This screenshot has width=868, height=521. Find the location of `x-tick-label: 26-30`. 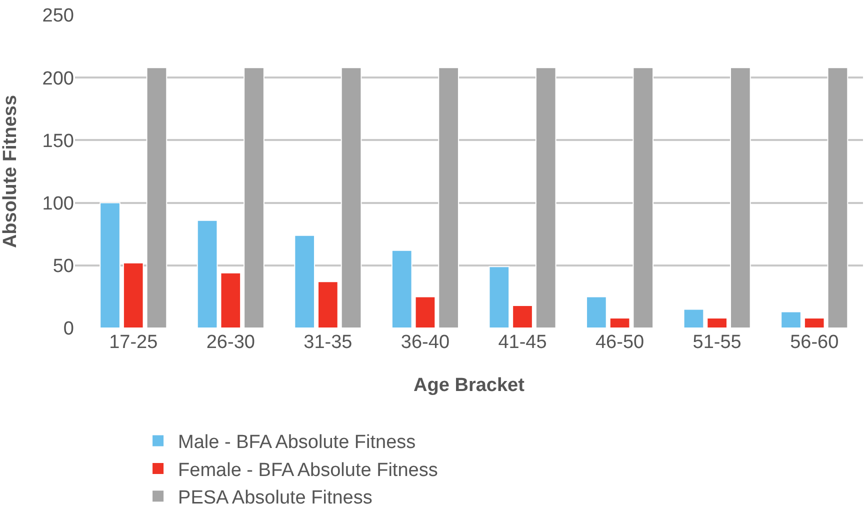

x-tick-label: 26-30 is located at coordinates (230, 342).